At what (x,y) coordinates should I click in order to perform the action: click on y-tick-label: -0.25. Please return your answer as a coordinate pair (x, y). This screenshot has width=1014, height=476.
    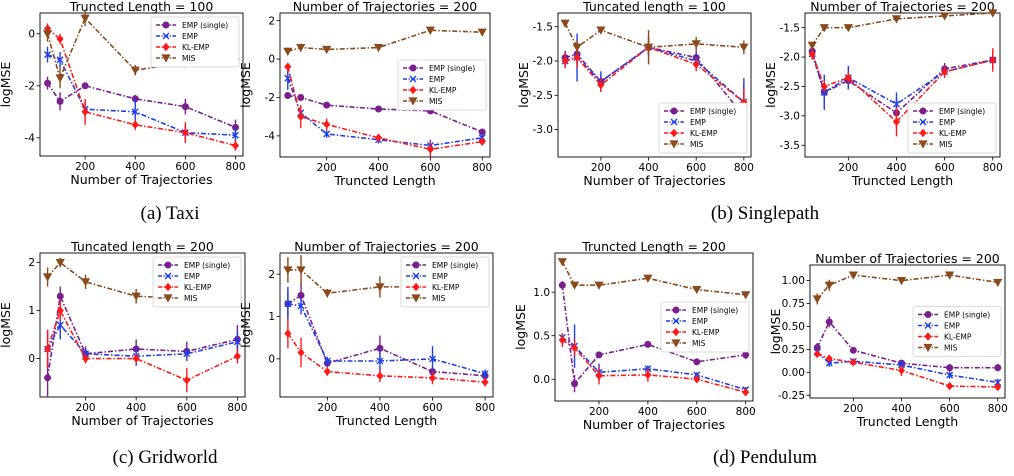
    Looking at the image, I should click on (791, 396).